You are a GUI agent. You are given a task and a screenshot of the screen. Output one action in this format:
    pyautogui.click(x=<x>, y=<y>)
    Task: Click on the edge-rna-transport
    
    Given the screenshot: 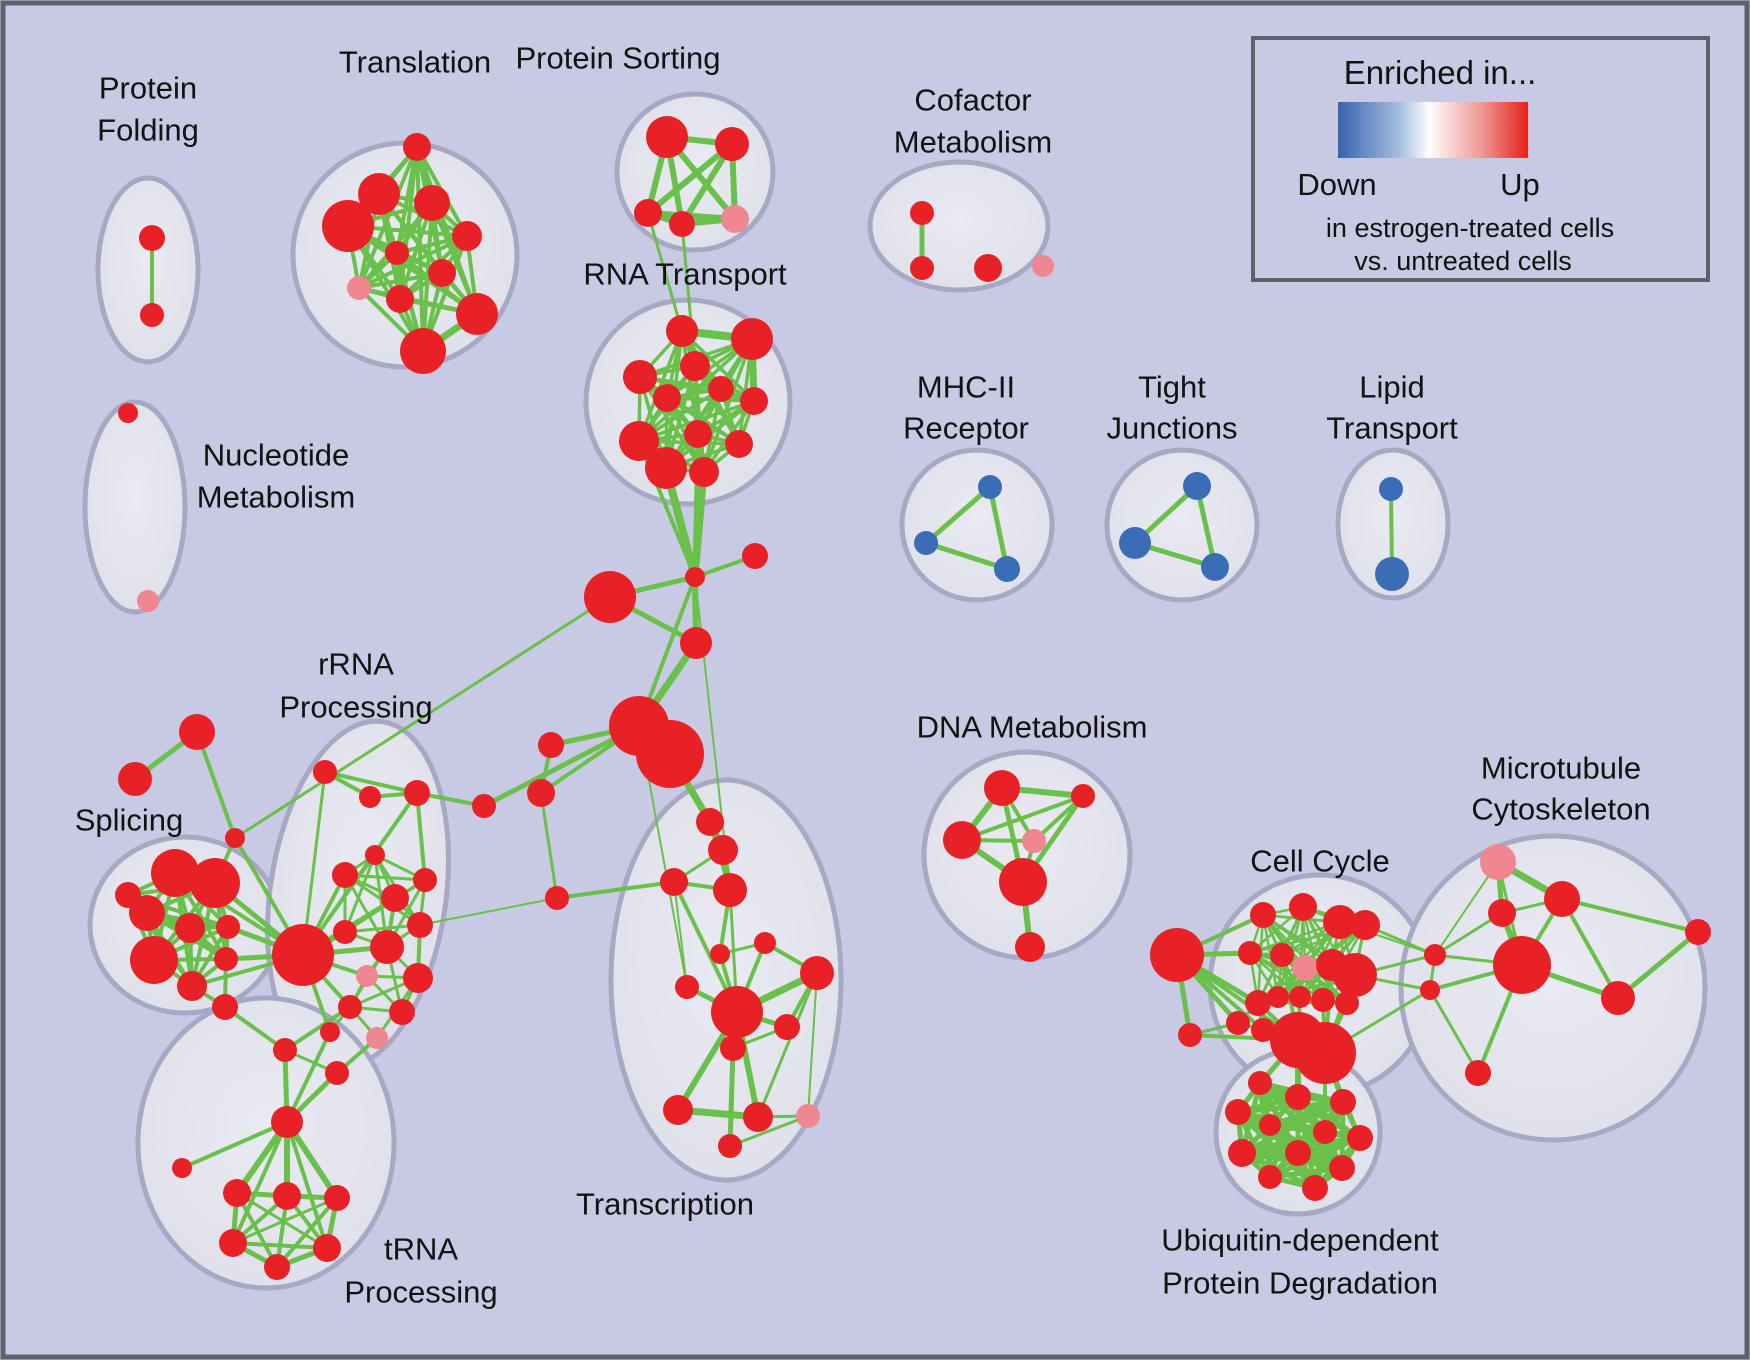 What is the action you would take?
    pyautogui.click(x=710, y=399)
    